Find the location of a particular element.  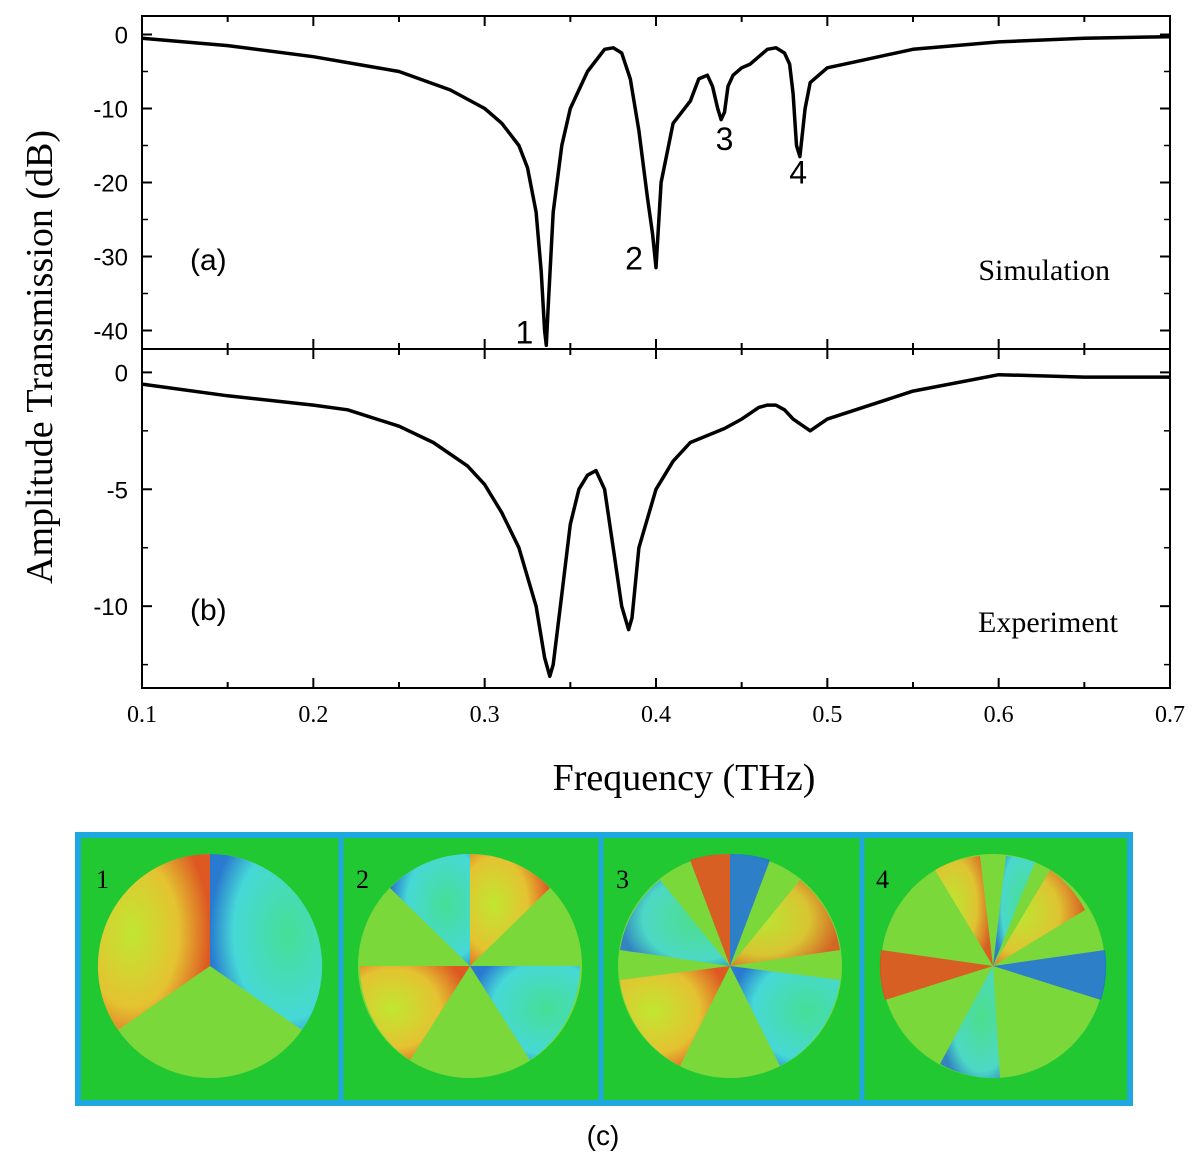

field-map-3: 3 is located at coordinates (729, 965).